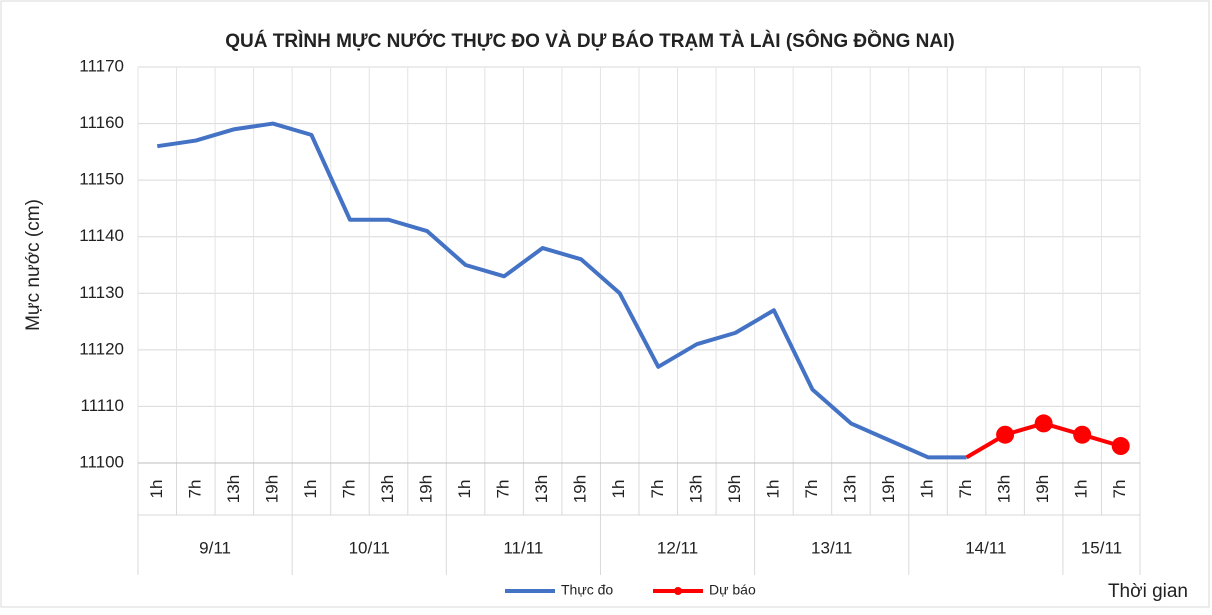 The width and height of the screenshot is (1212, 615). Describe the element at coordinates (831, 547) in the screenshot. I see `group-label: 13/11` at that location.